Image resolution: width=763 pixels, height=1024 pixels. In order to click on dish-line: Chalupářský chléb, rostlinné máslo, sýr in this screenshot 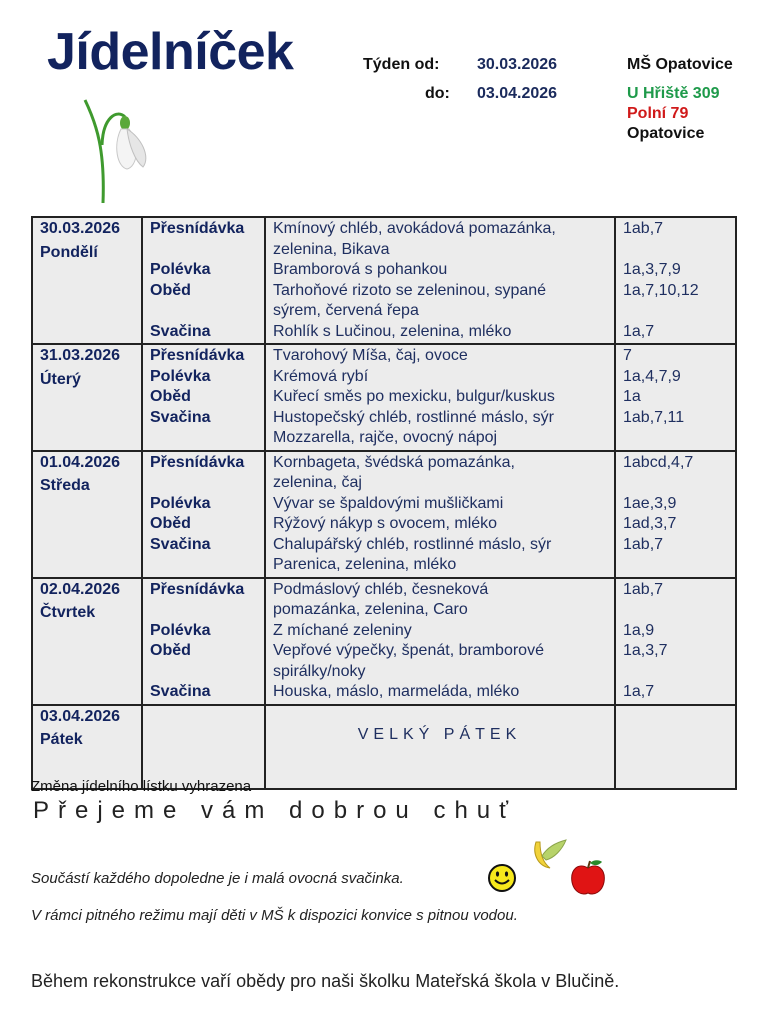, I will do `click(412, 544)`.